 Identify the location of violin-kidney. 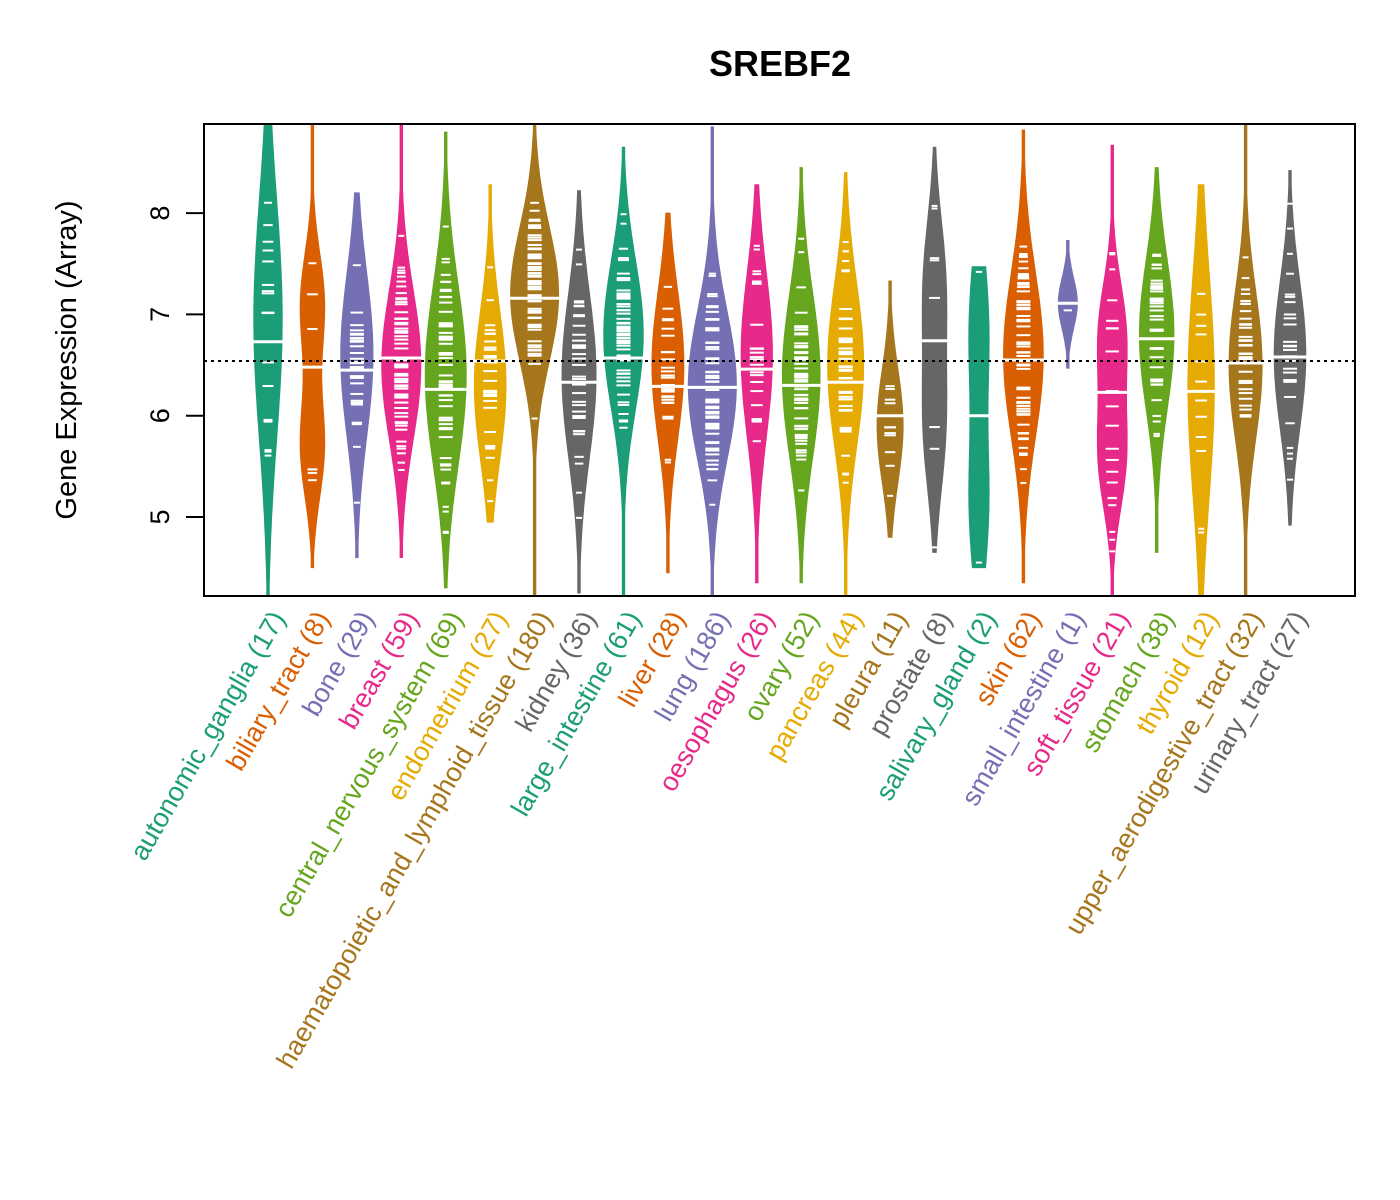
(579, 392).